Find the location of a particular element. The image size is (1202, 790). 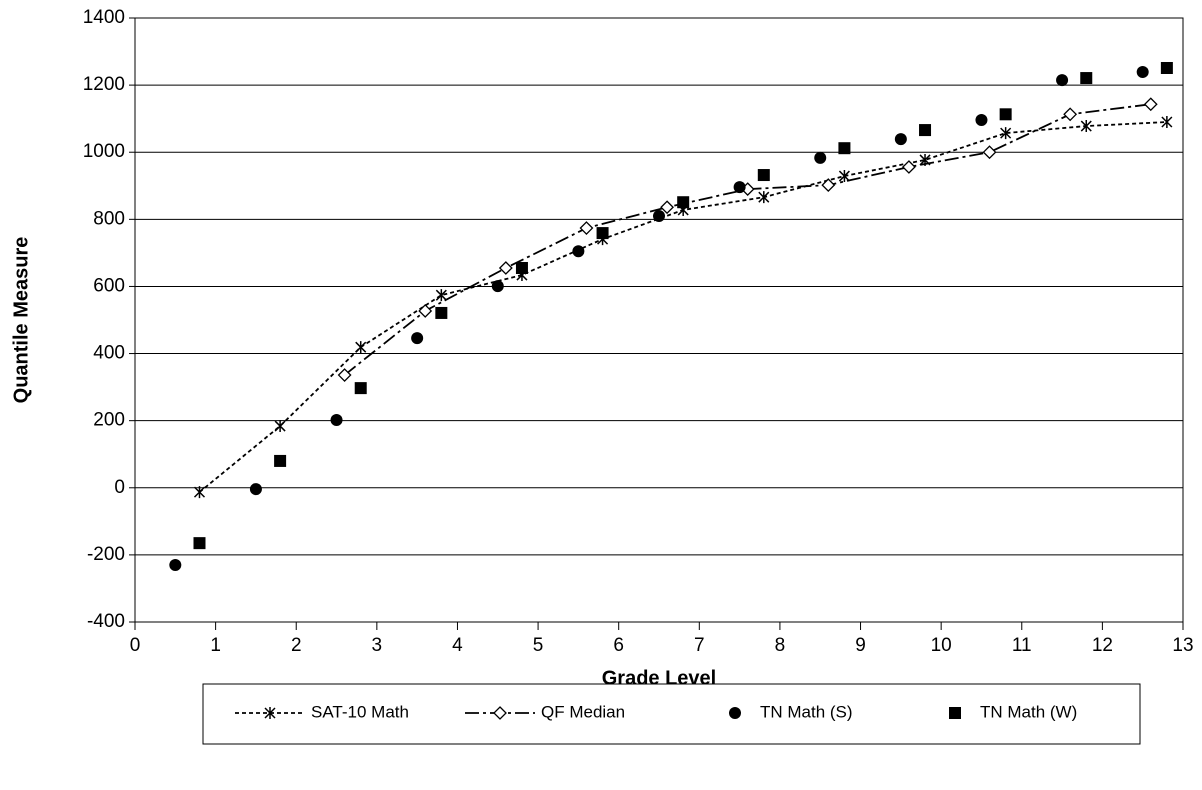

y-tick-label: 1400 is located at coordinates (104, 17).